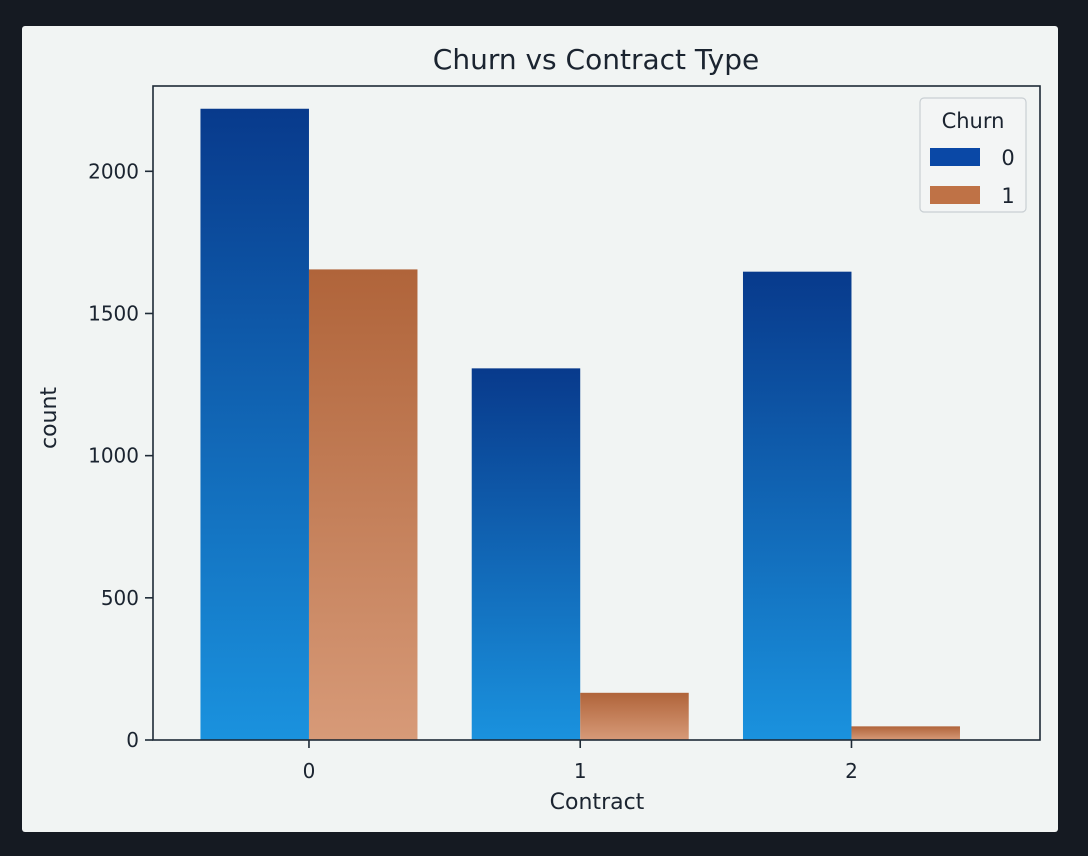 Image resolution: width=1088 pixels, height=856 pixels. I want to click on legend-entry-0: 0, so click(1007, 158).